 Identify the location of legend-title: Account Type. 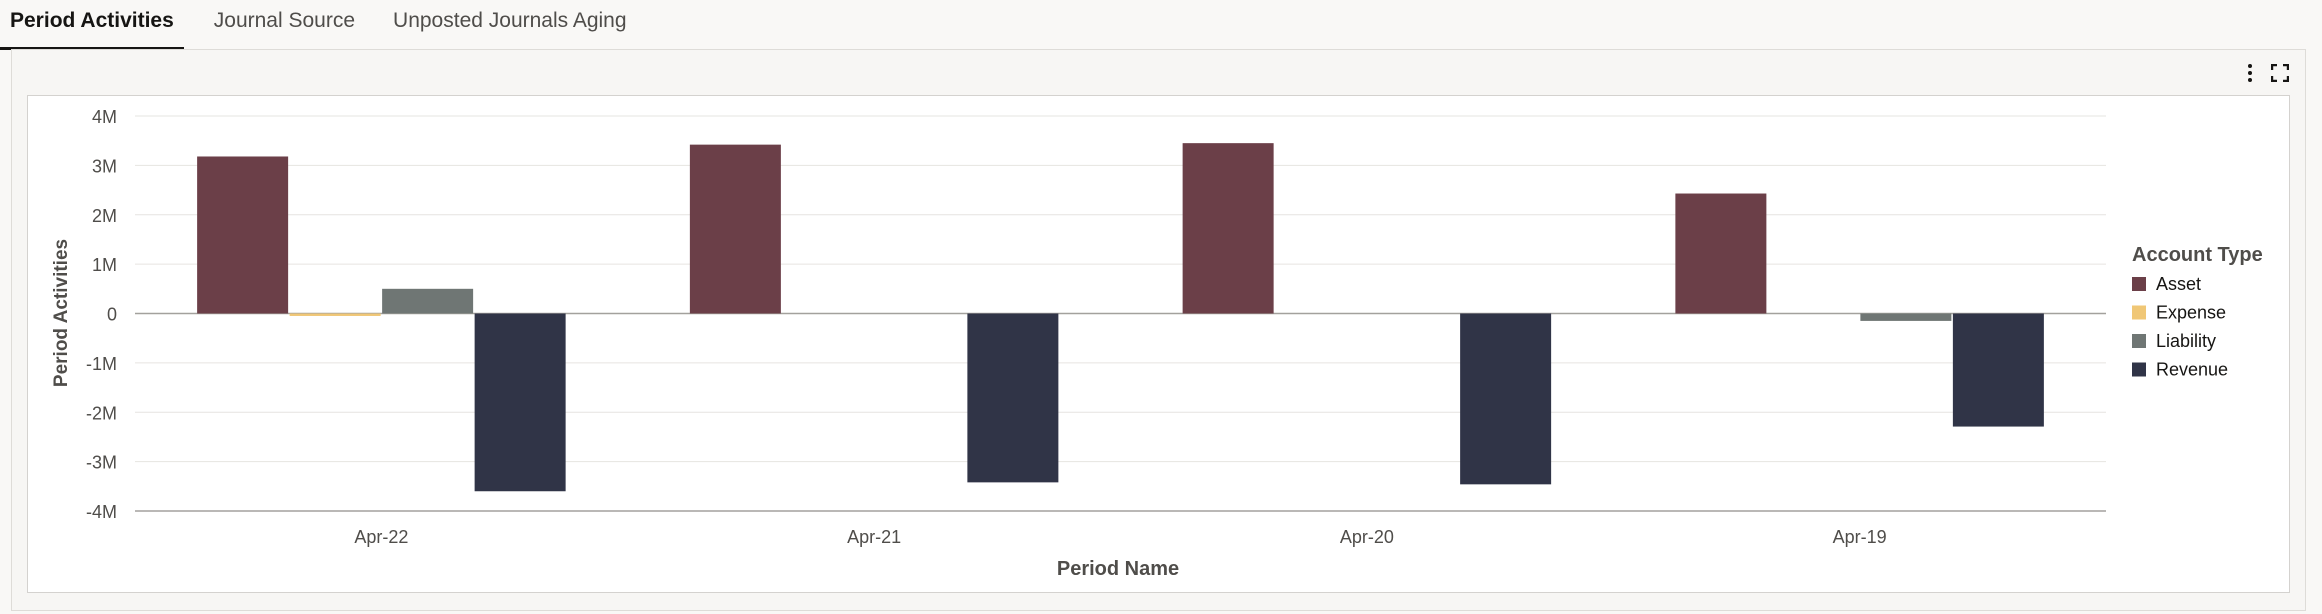
(2197, 255).